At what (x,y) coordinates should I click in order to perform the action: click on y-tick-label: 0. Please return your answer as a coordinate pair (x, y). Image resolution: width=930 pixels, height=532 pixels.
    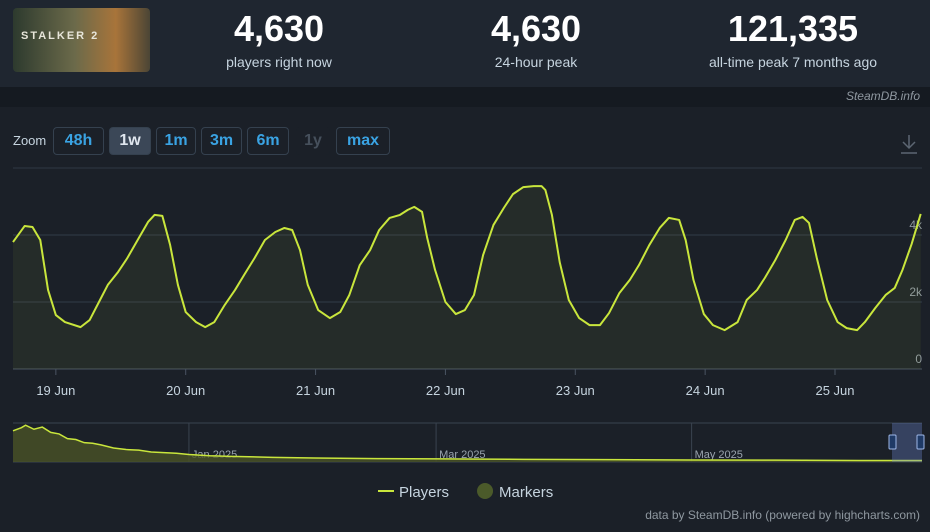
    Looking at the image, I should click on (918, 359).